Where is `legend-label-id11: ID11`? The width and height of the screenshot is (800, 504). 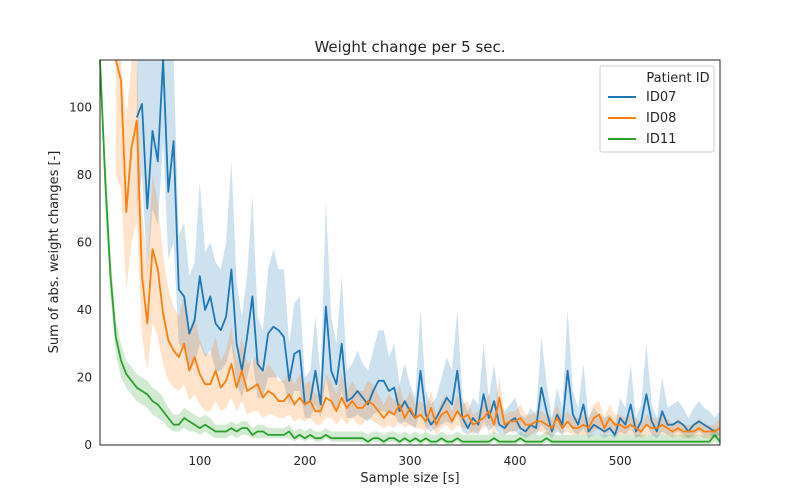 legend-label-id11: ID11 is located at coordinates (661, 139).